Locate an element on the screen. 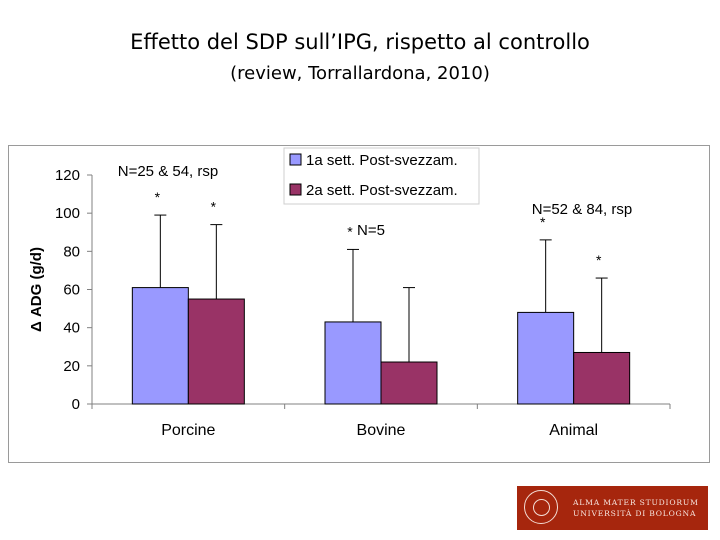 This screenshot has height=540, width=720. legend-label-2: 2a sett. Post-svezzam. is located at coordinates (382, 190).